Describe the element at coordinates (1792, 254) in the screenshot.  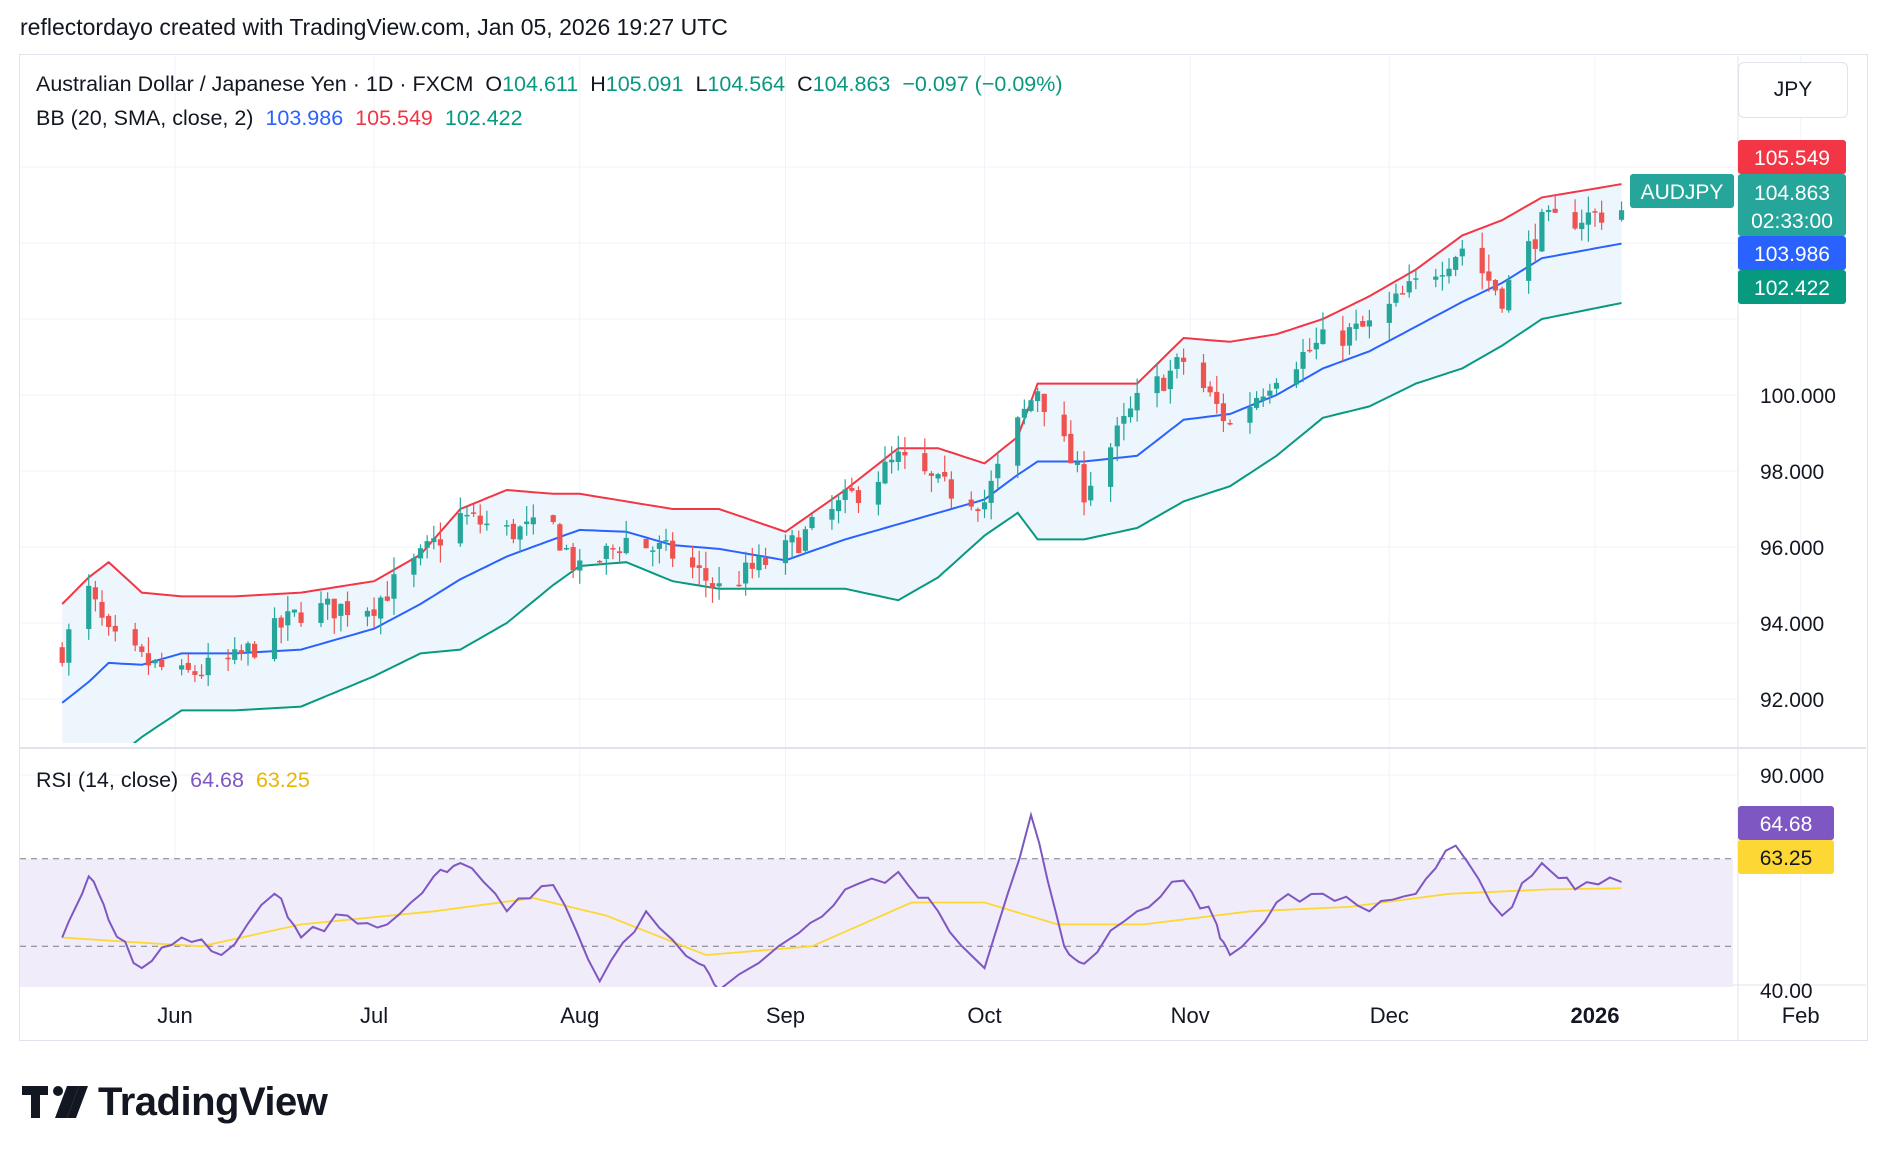
I see `bb-basis-badge: 103.986` at that location.